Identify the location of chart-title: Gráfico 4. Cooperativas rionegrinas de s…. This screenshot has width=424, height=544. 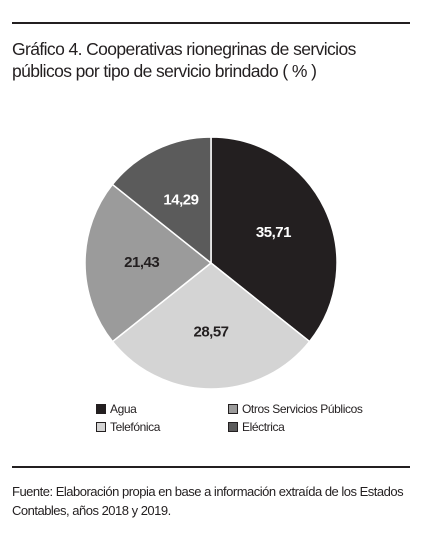
(184, 60).